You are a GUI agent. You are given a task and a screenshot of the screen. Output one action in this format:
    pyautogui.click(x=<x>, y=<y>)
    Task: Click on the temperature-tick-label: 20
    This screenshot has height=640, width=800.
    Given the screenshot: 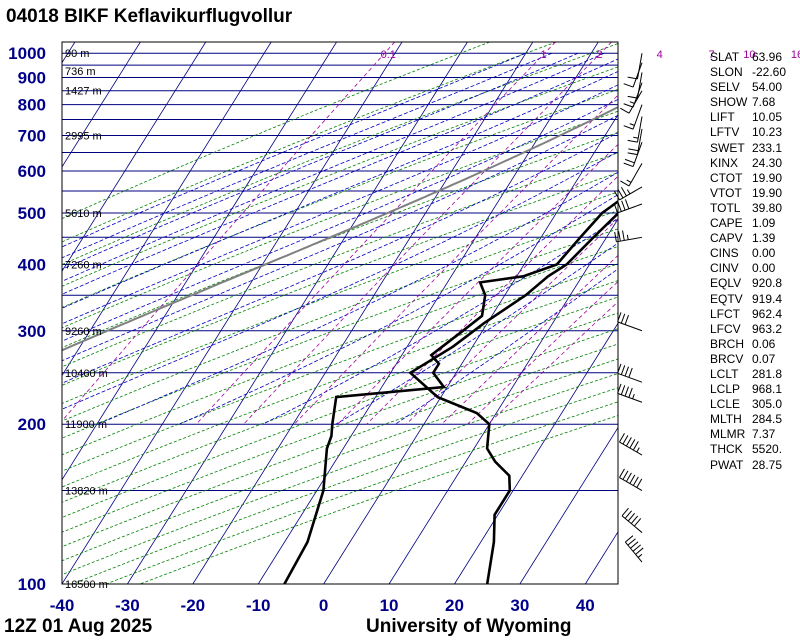 What is the action you would take?
    pyautogui.click(x=454, y=605)
    